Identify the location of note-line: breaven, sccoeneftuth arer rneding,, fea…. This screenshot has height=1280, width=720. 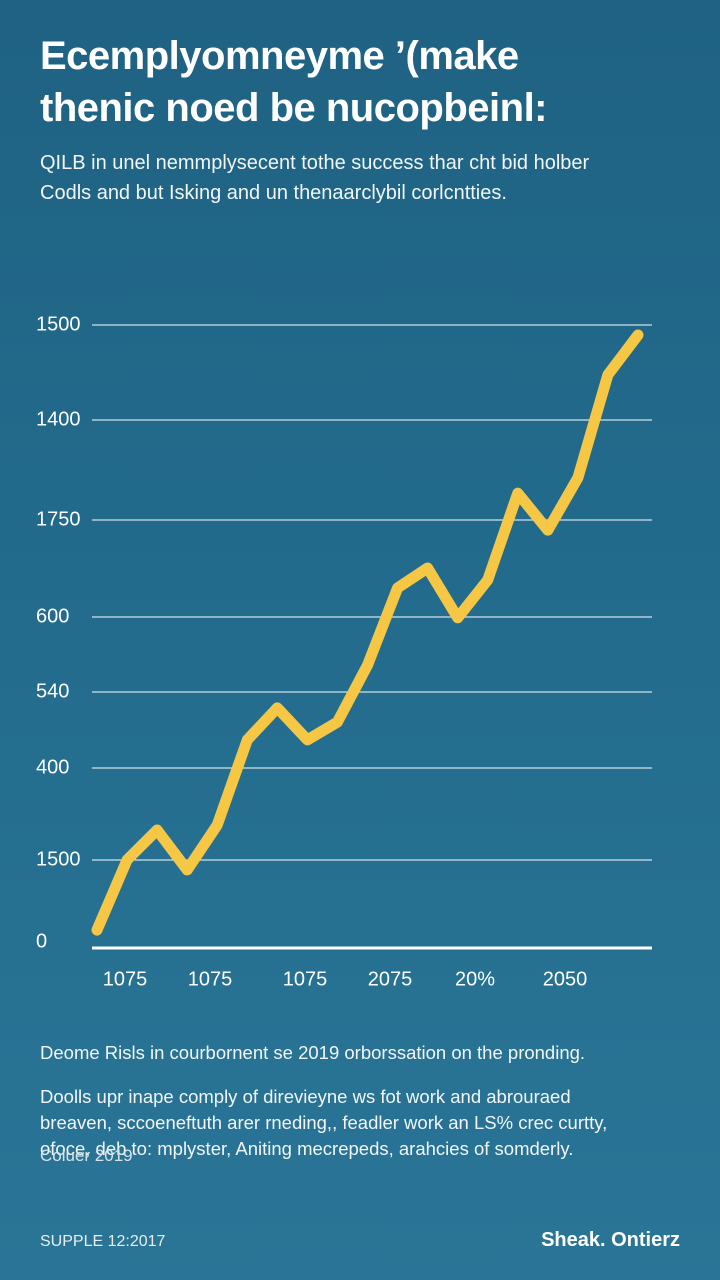
(324, 1122).